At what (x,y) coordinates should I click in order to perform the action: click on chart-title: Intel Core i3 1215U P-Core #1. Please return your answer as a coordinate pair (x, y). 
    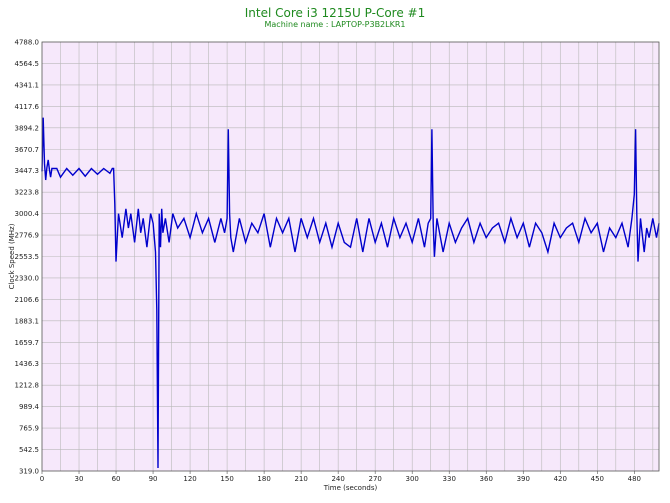
    Looking at the image, I should click on (335, 13).